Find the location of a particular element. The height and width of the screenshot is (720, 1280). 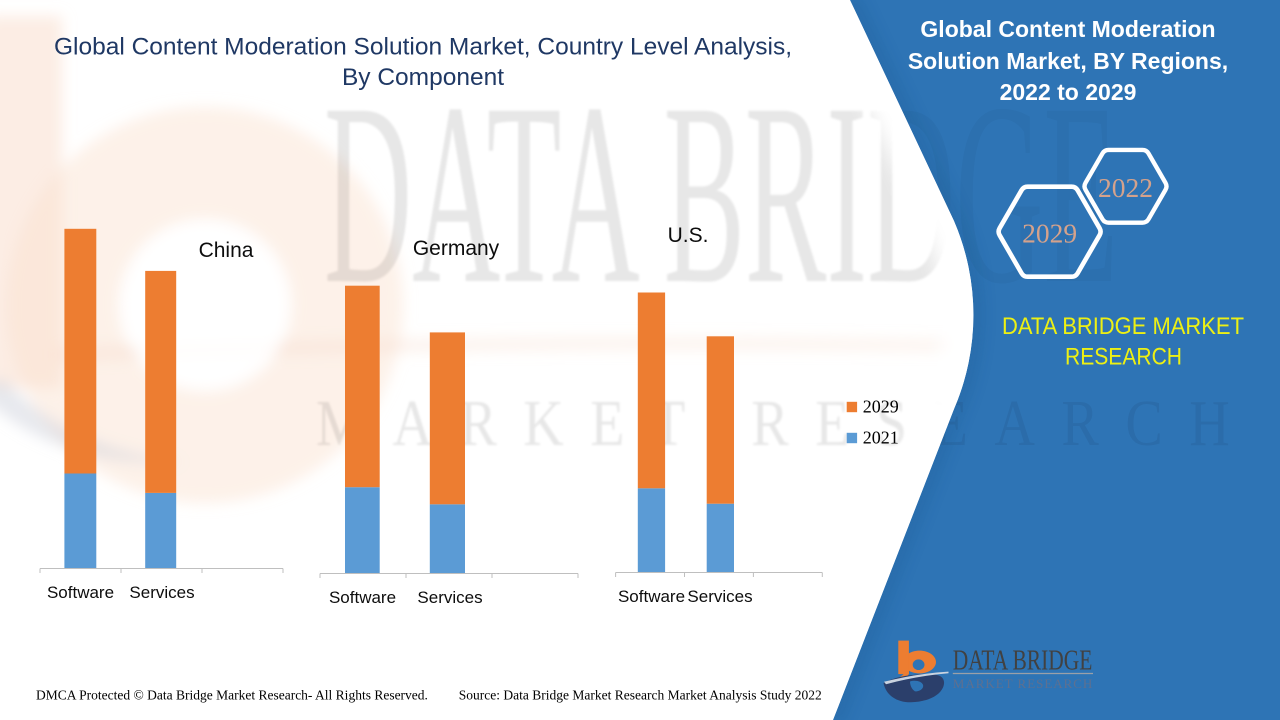

svg-text: Germany is located at coordinates (456, 248).